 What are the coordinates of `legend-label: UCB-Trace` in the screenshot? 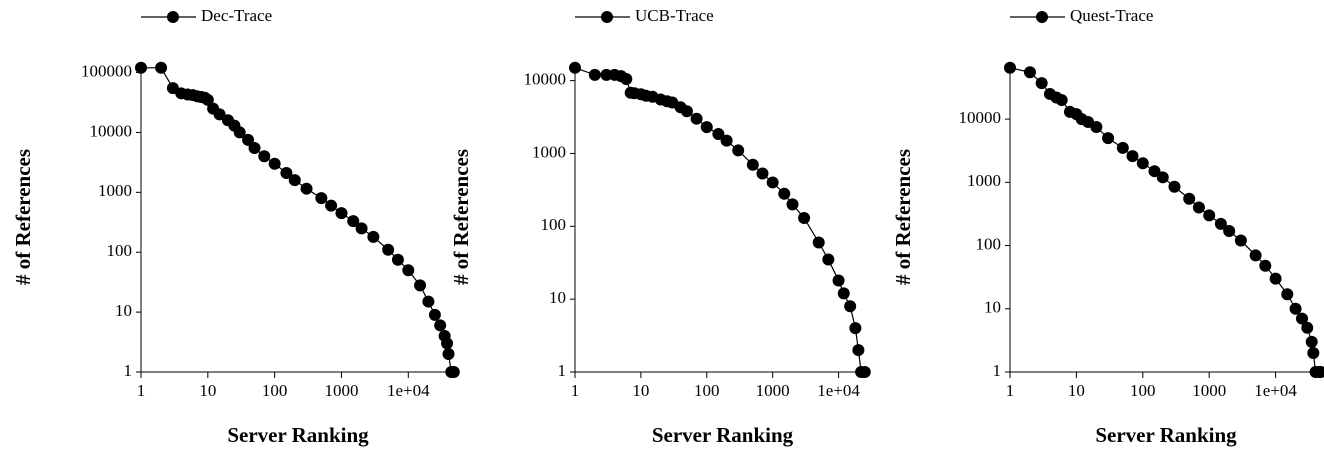 It's located at (674, 15).